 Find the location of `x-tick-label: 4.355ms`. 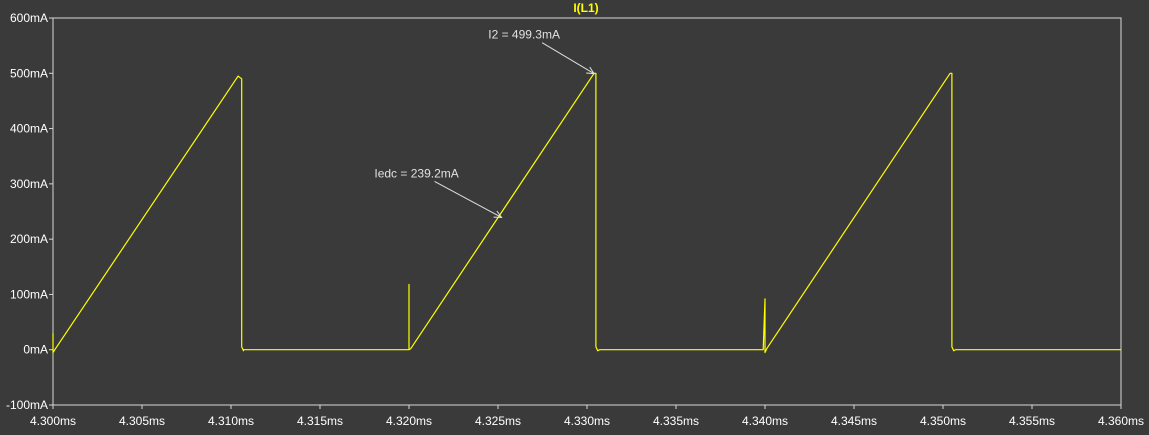

x-tick-label: 4.355ms is located at coordinates (1032, 421).